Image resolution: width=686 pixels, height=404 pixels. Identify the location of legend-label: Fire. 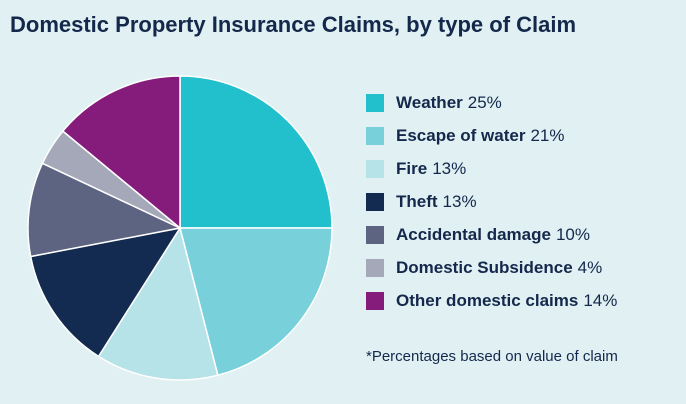
(412, 168).